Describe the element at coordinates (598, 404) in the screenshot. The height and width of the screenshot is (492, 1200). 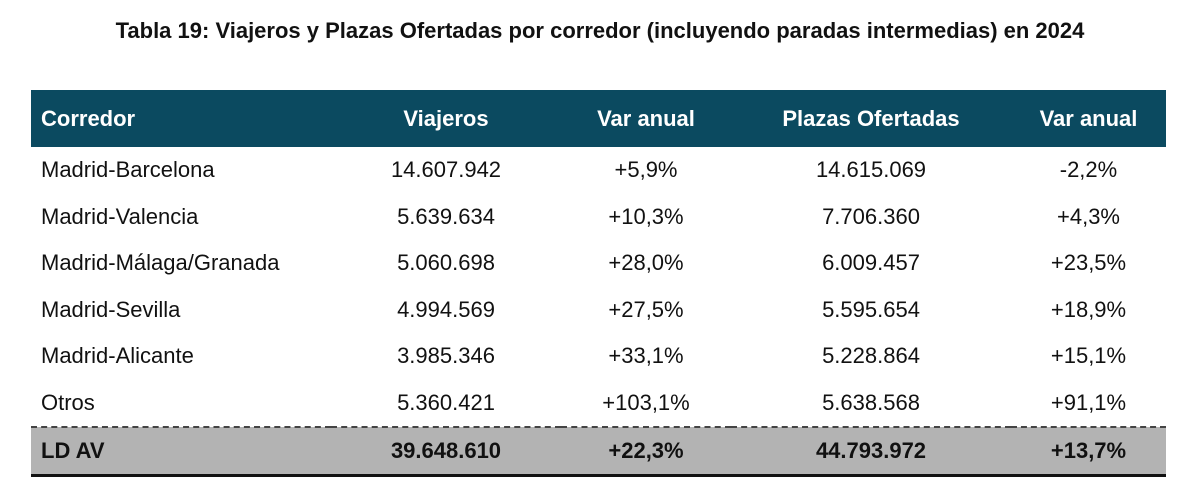
I see `table-row: Otros 5.360.421 +103,1% 5.638.568 +91,1%` at that location.